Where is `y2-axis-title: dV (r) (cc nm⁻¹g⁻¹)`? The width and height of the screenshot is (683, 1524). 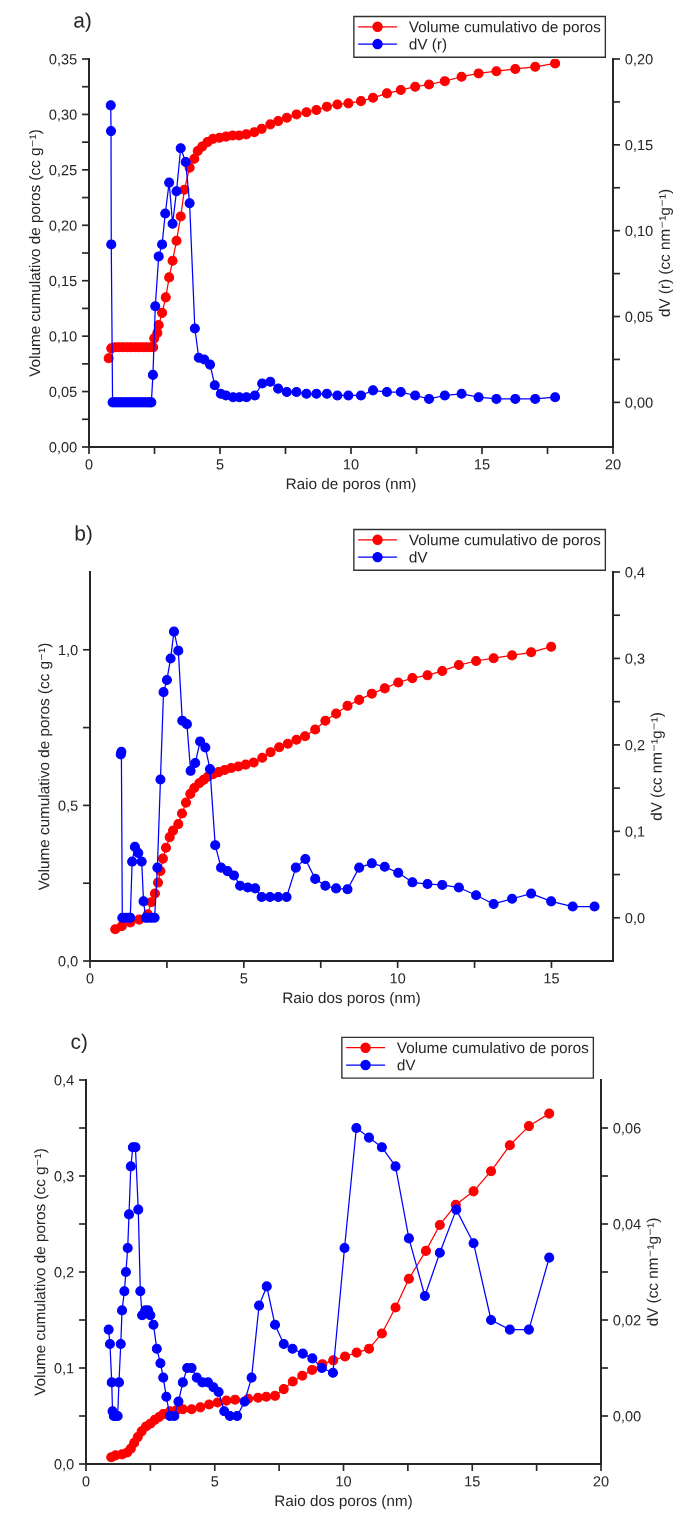
y2-axis-title: dV (r) (cc nm⁻¹g⁻¹) is located at coordinates (665, 253).